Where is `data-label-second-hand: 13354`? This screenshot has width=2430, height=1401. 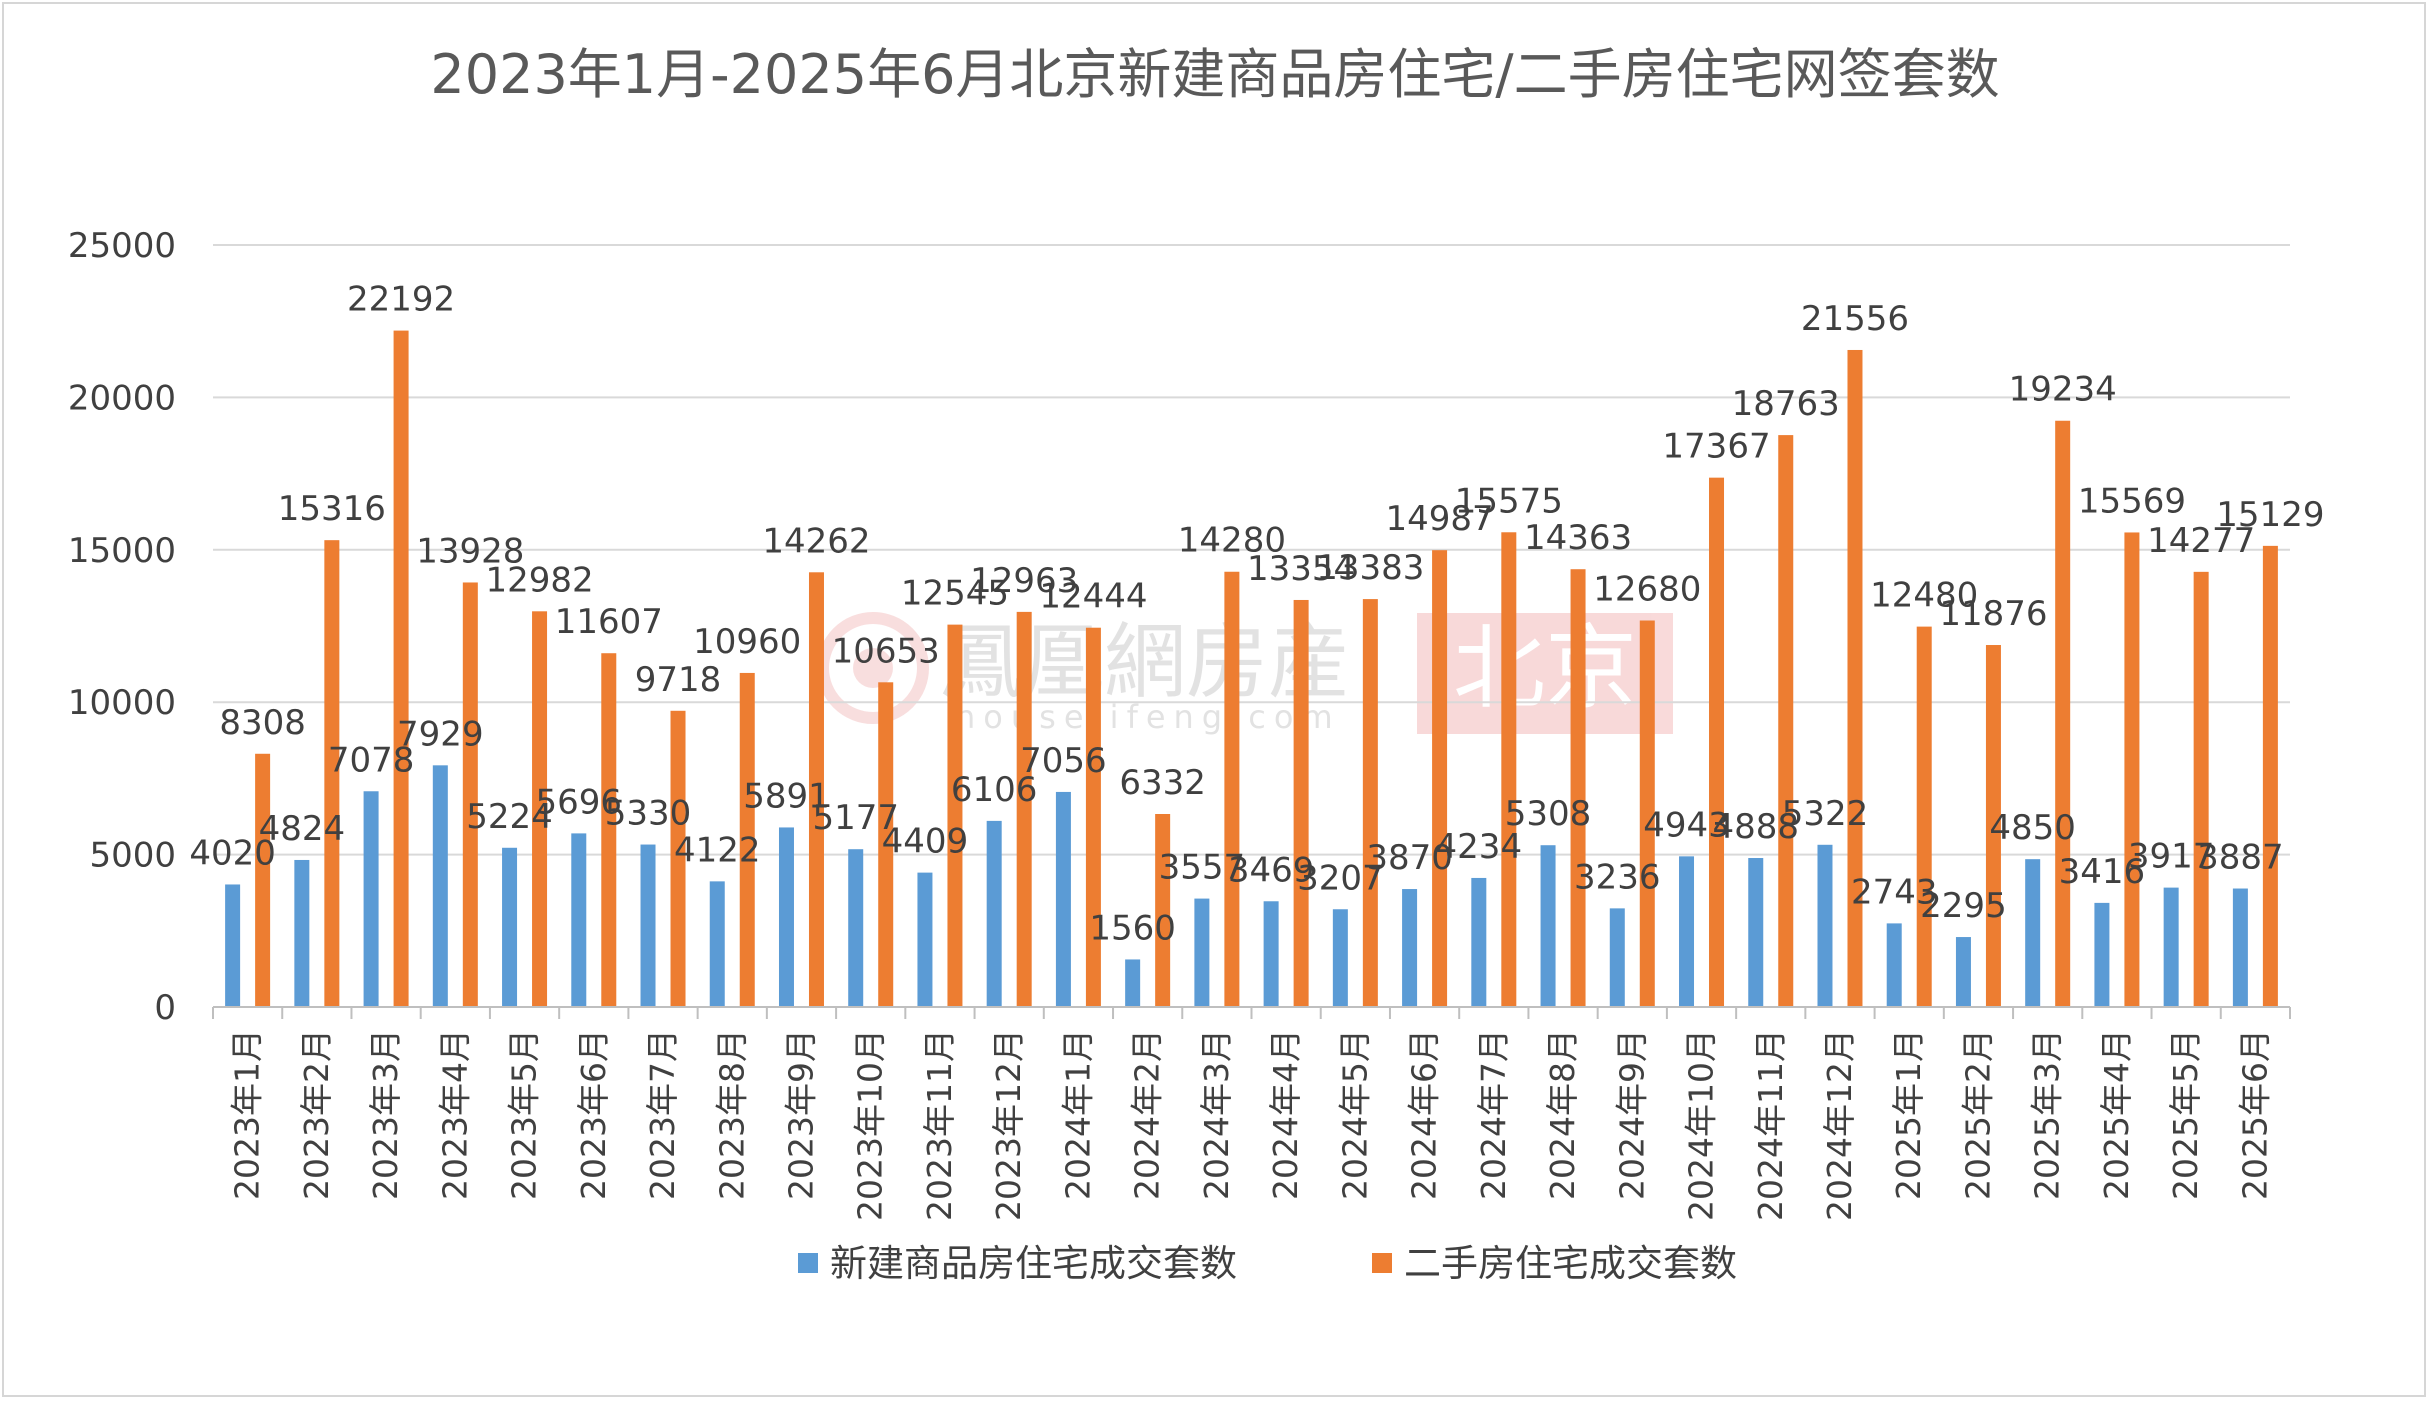 data-label-second-hand: 13354 is located at coordinates (1301, 569).